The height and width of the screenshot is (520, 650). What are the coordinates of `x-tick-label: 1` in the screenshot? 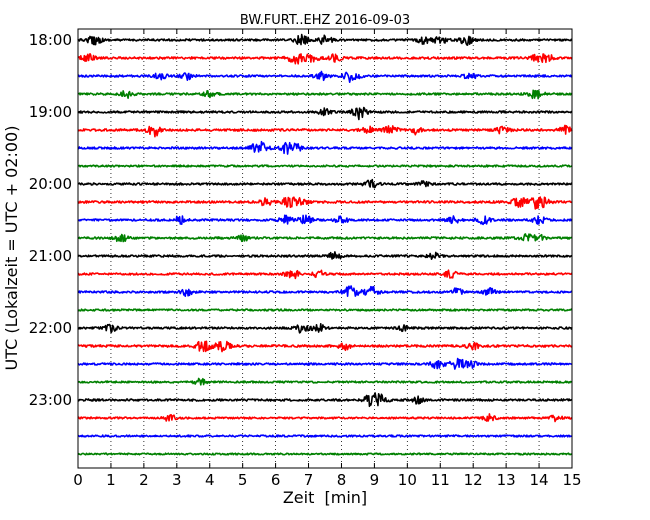 It's located at (111, 480).